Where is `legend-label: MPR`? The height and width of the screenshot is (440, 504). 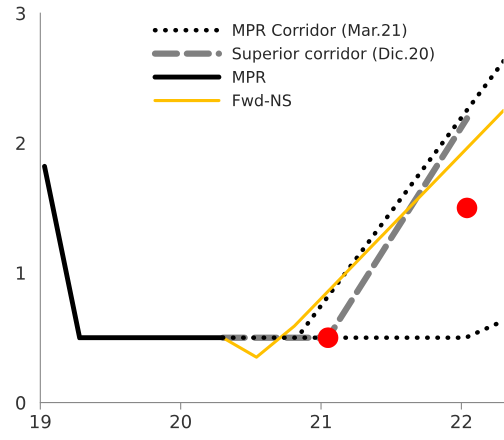 legend-label: MPR is located at coordinates (249, 77).